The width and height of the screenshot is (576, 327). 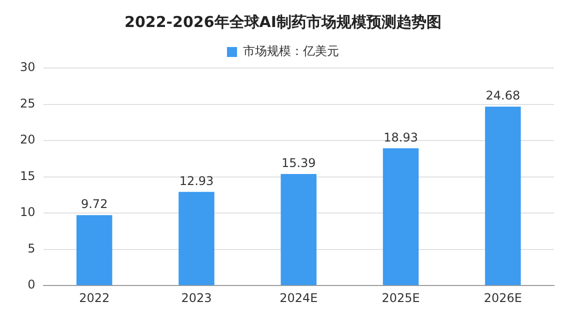 I want to click on y-tick-label: 10, so click(x=28, y=212).